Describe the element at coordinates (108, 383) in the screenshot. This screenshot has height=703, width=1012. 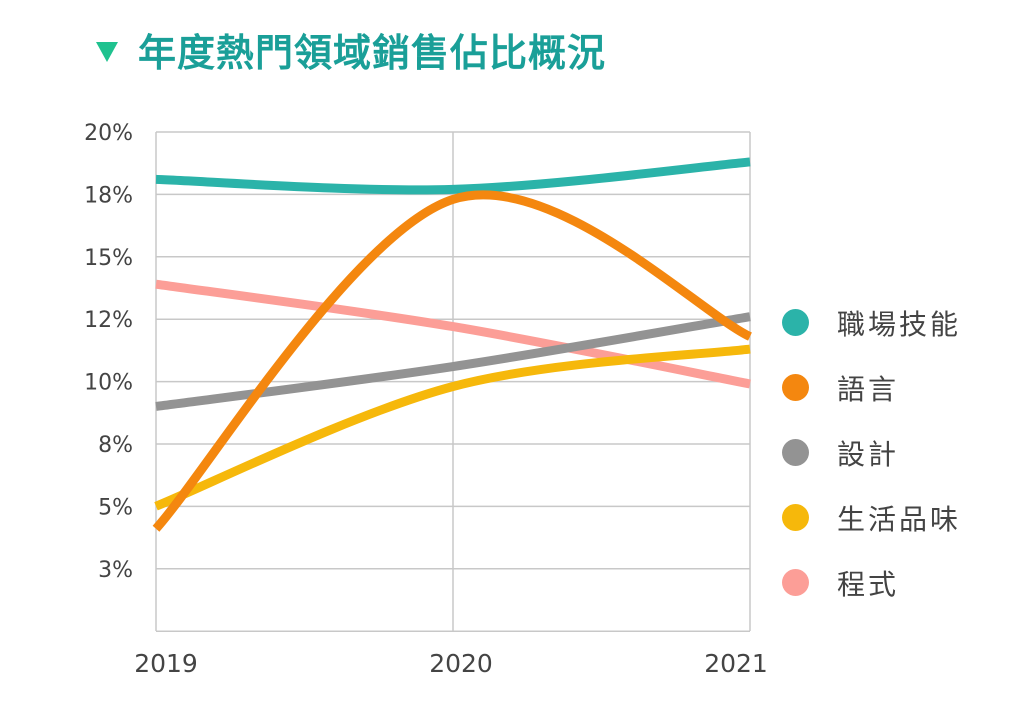
I see `y-tick-label: 10%` at that location.